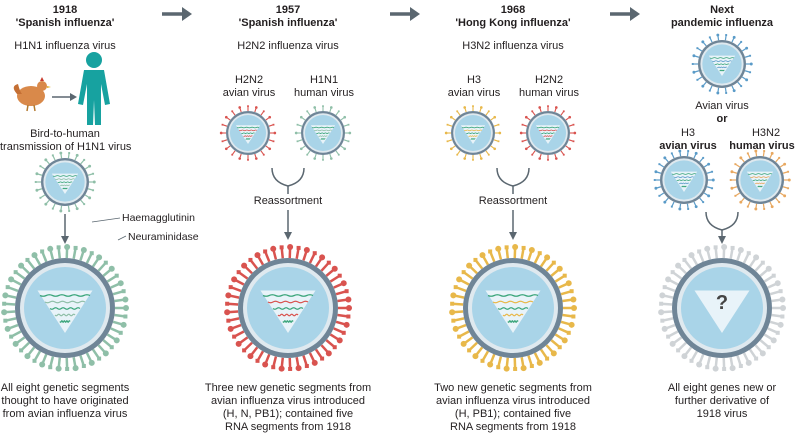 Image resolution: width=795 pixels, height=436 pixels. What do you see at coordinates (474, 80) in the screenshot?
I see `col3-parent1-line1: H3` at bounding box center [474, 80].